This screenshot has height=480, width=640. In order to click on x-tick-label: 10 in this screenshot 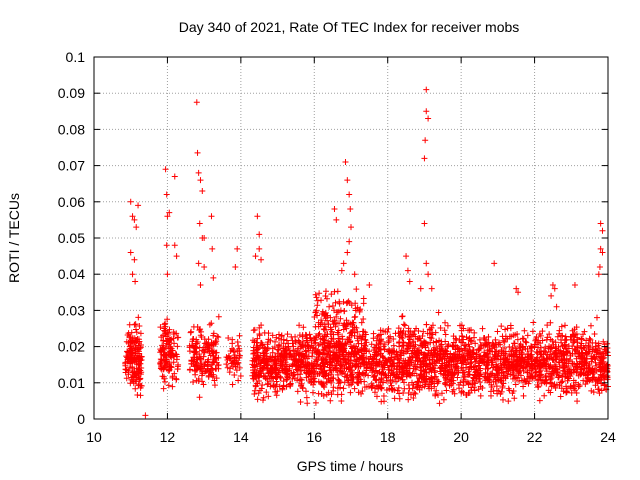, I will do `click(94, 437)`.